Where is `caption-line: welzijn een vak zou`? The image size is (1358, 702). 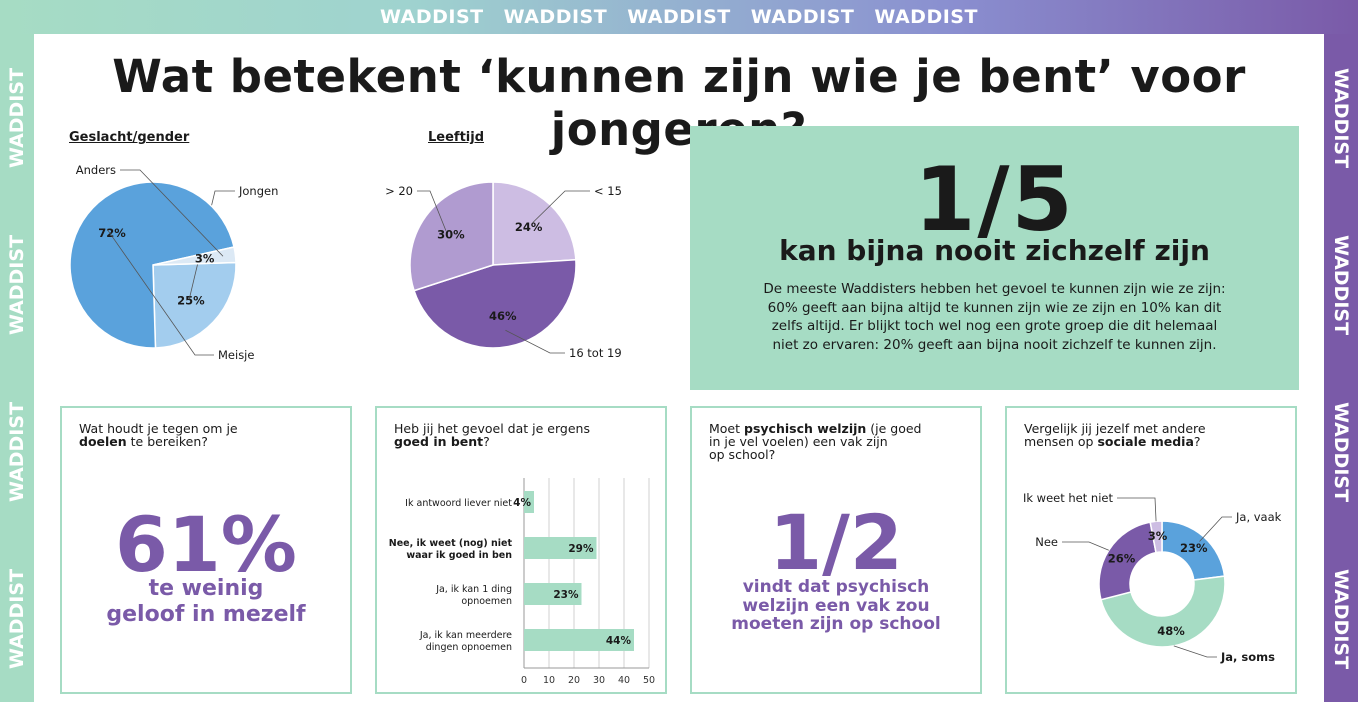 caption-line: welzijn een vak zou is located at coordinates (836, 605).